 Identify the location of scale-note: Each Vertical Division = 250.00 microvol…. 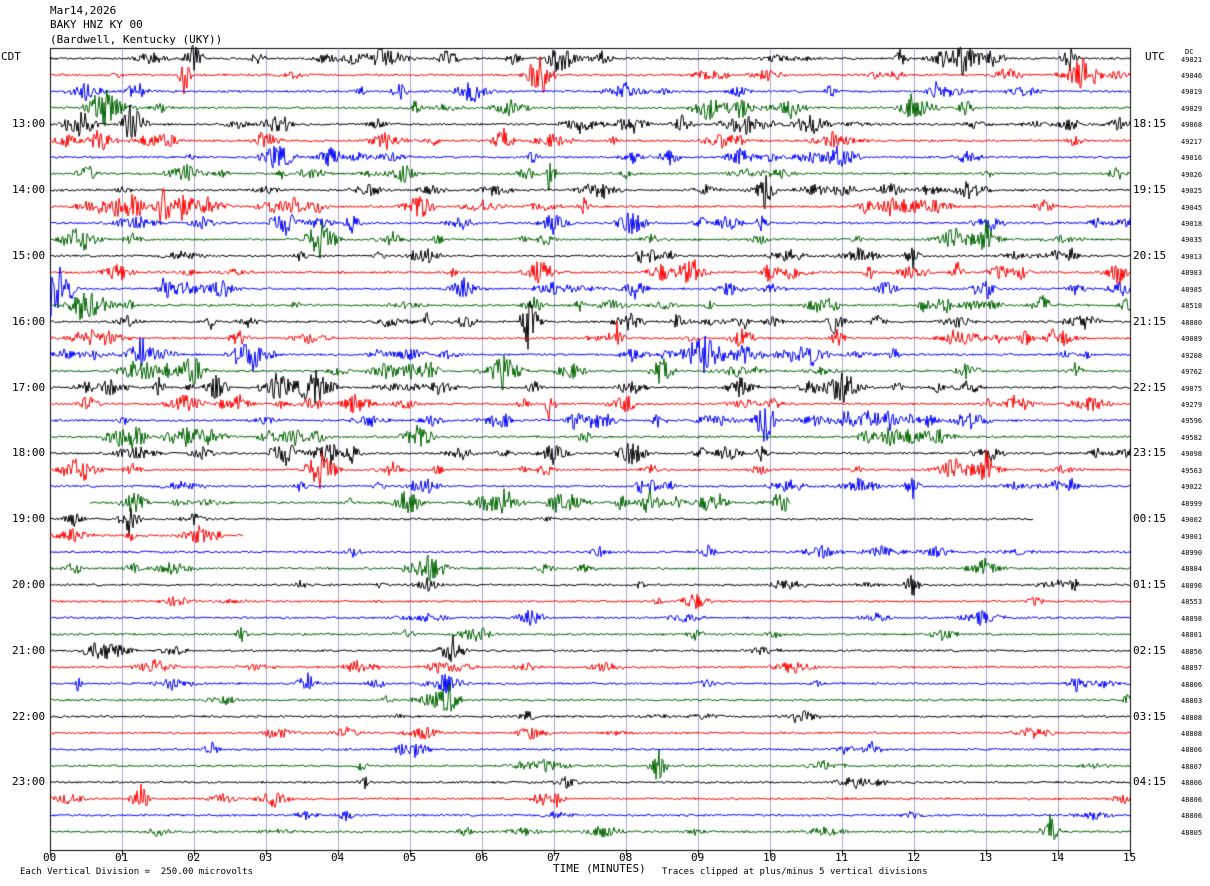
(136, 872).